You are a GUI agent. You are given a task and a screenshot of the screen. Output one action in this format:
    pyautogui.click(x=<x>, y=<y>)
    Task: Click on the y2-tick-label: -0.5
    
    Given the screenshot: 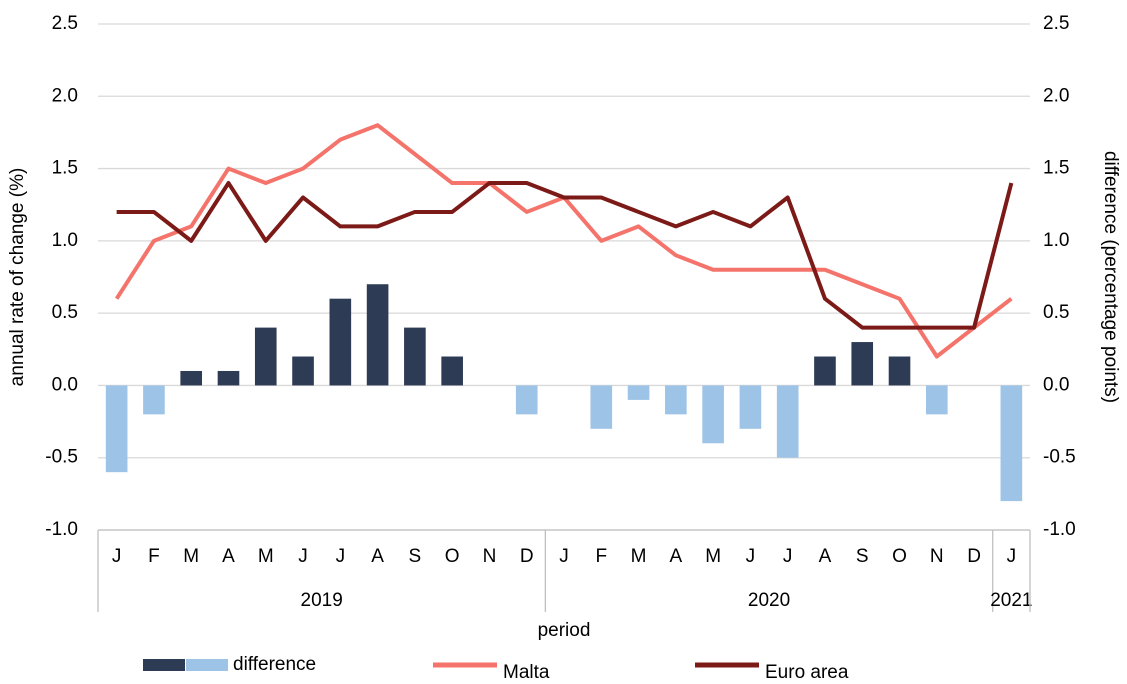 What is the action you would take?
    pyautogui.click(x=1059, y=457)
    